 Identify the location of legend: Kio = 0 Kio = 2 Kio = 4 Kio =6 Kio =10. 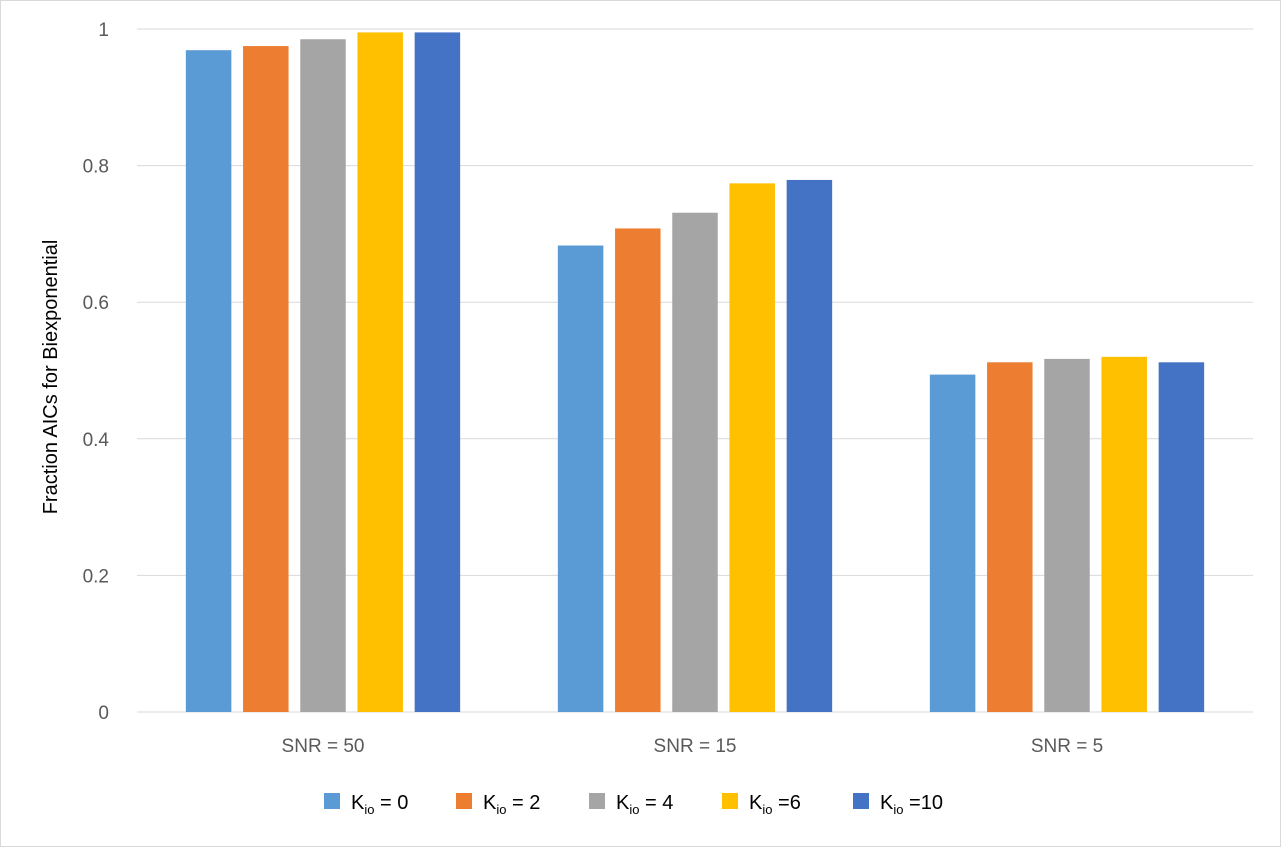
(633, 804).